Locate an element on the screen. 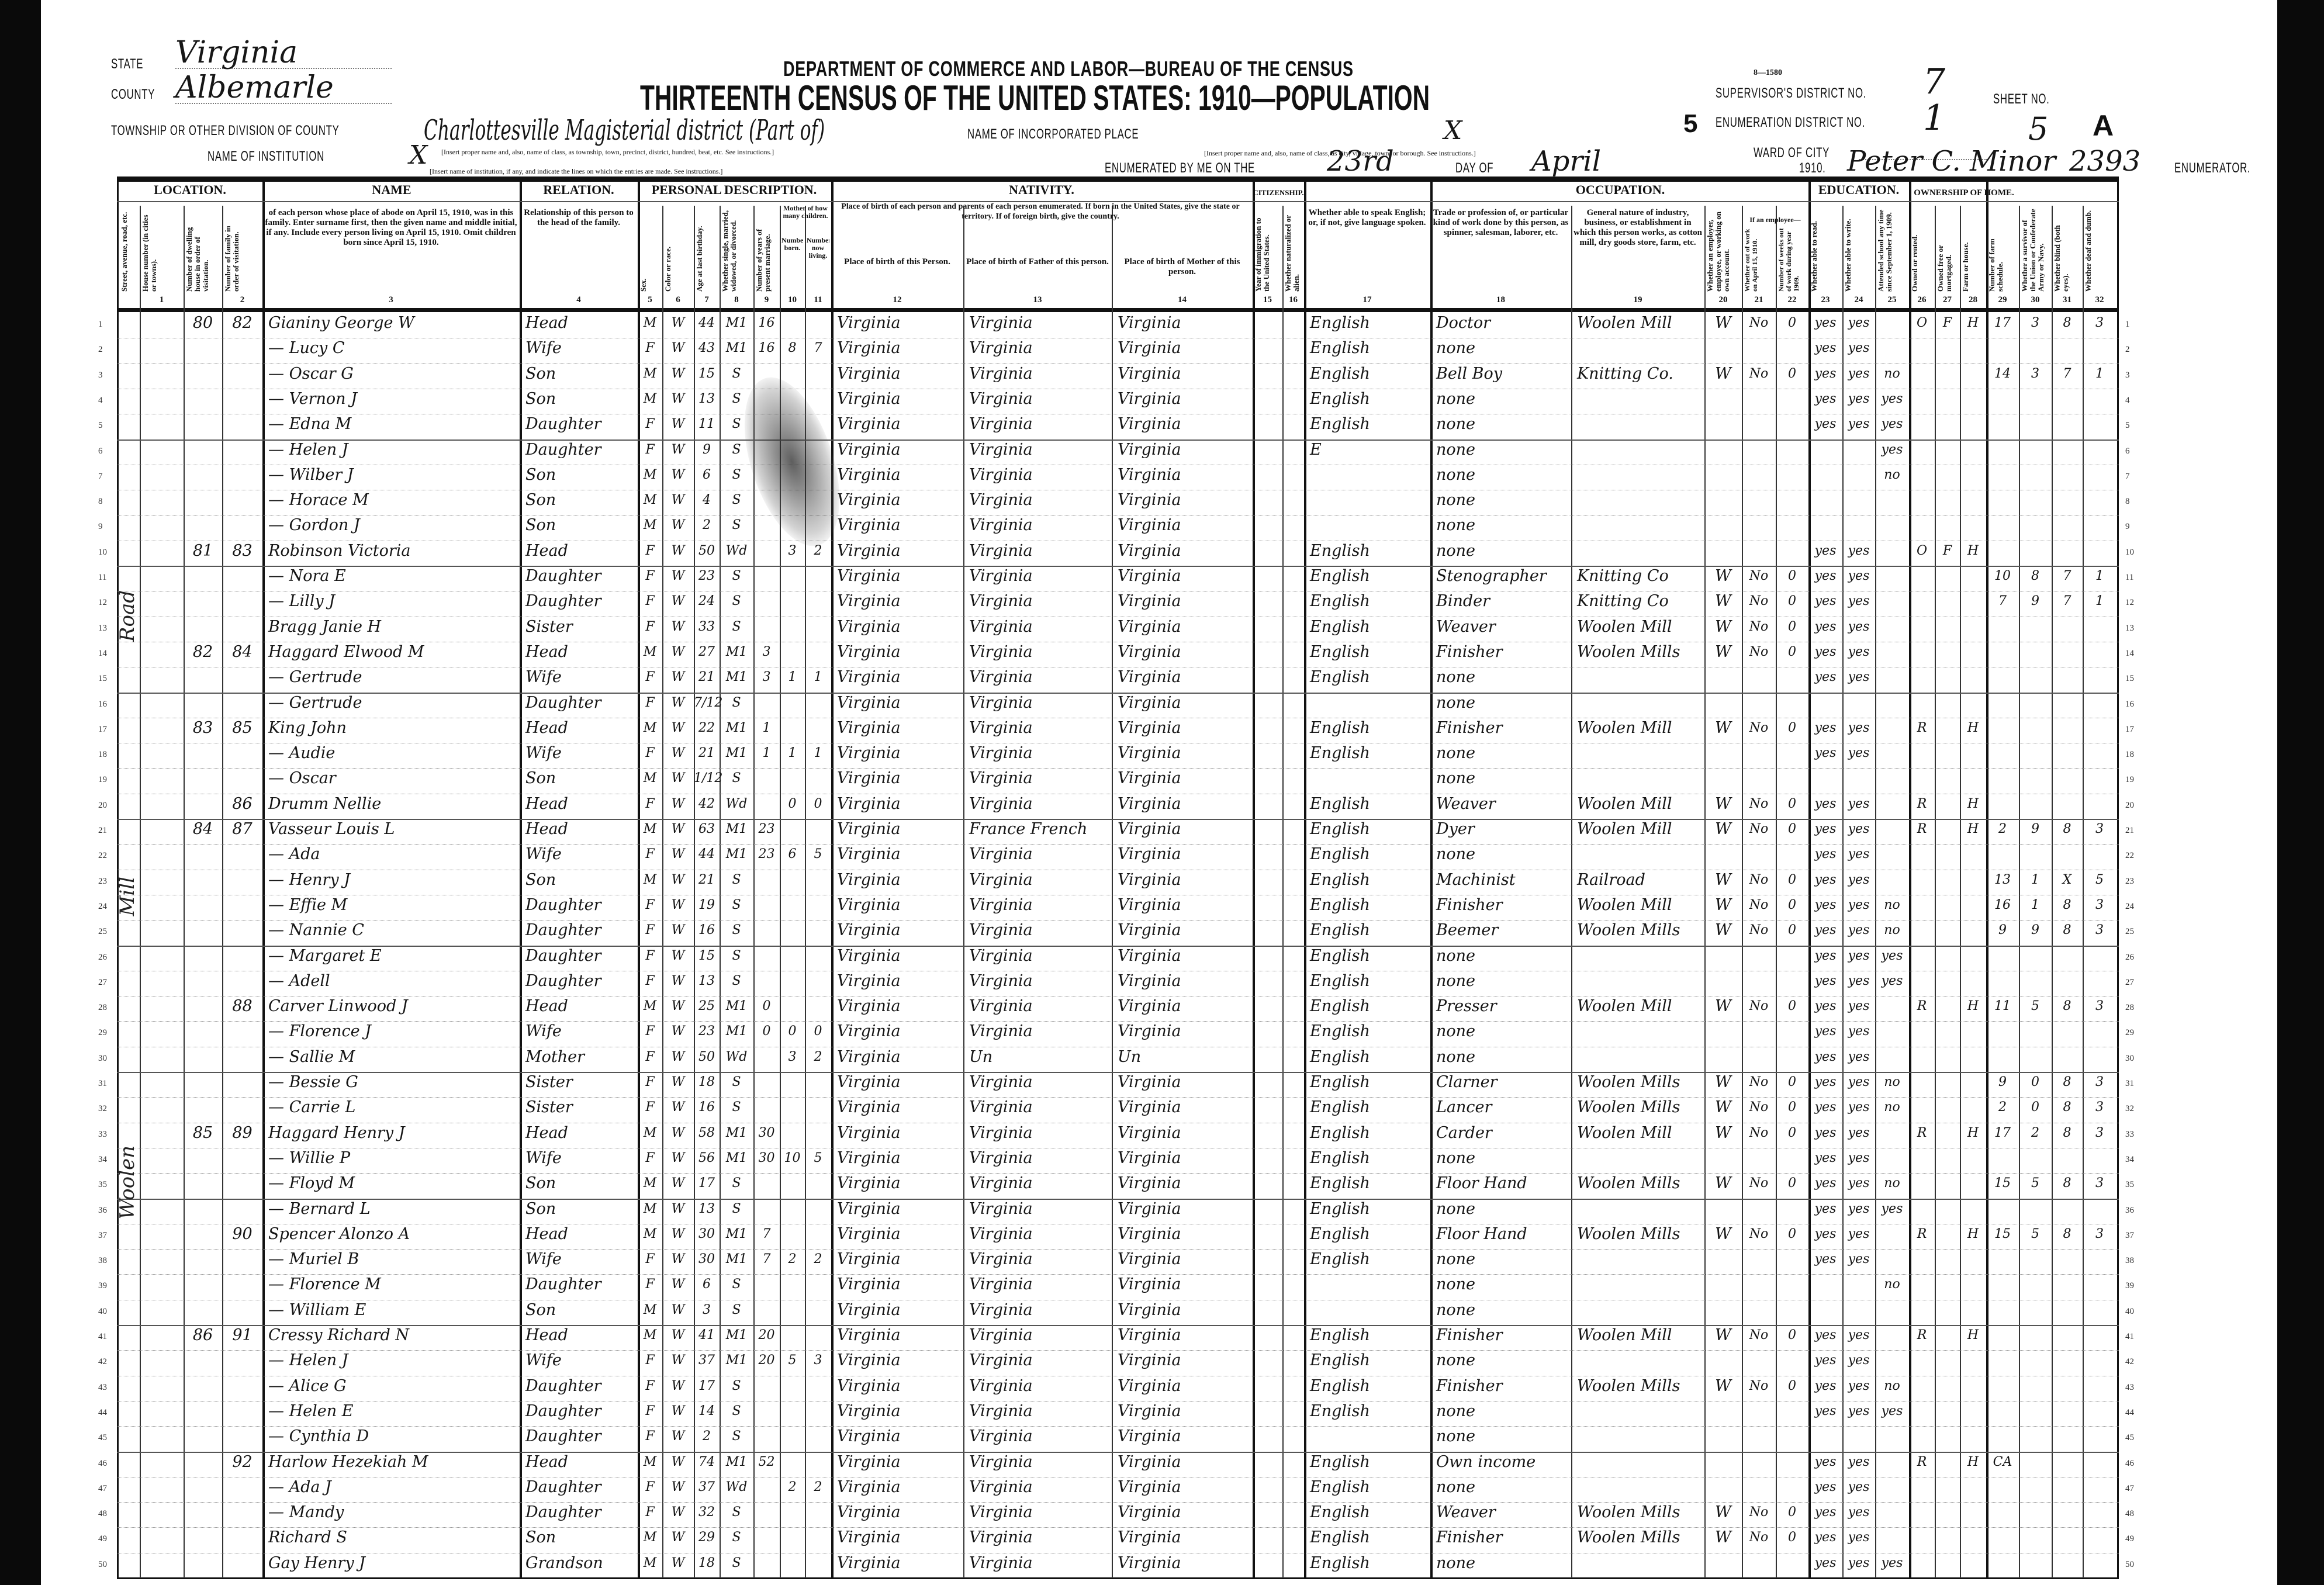 Image resolution: width=2324 pixels, height=1585 pixels. cell-name: — Horace M is located at coordinates (318, 500).